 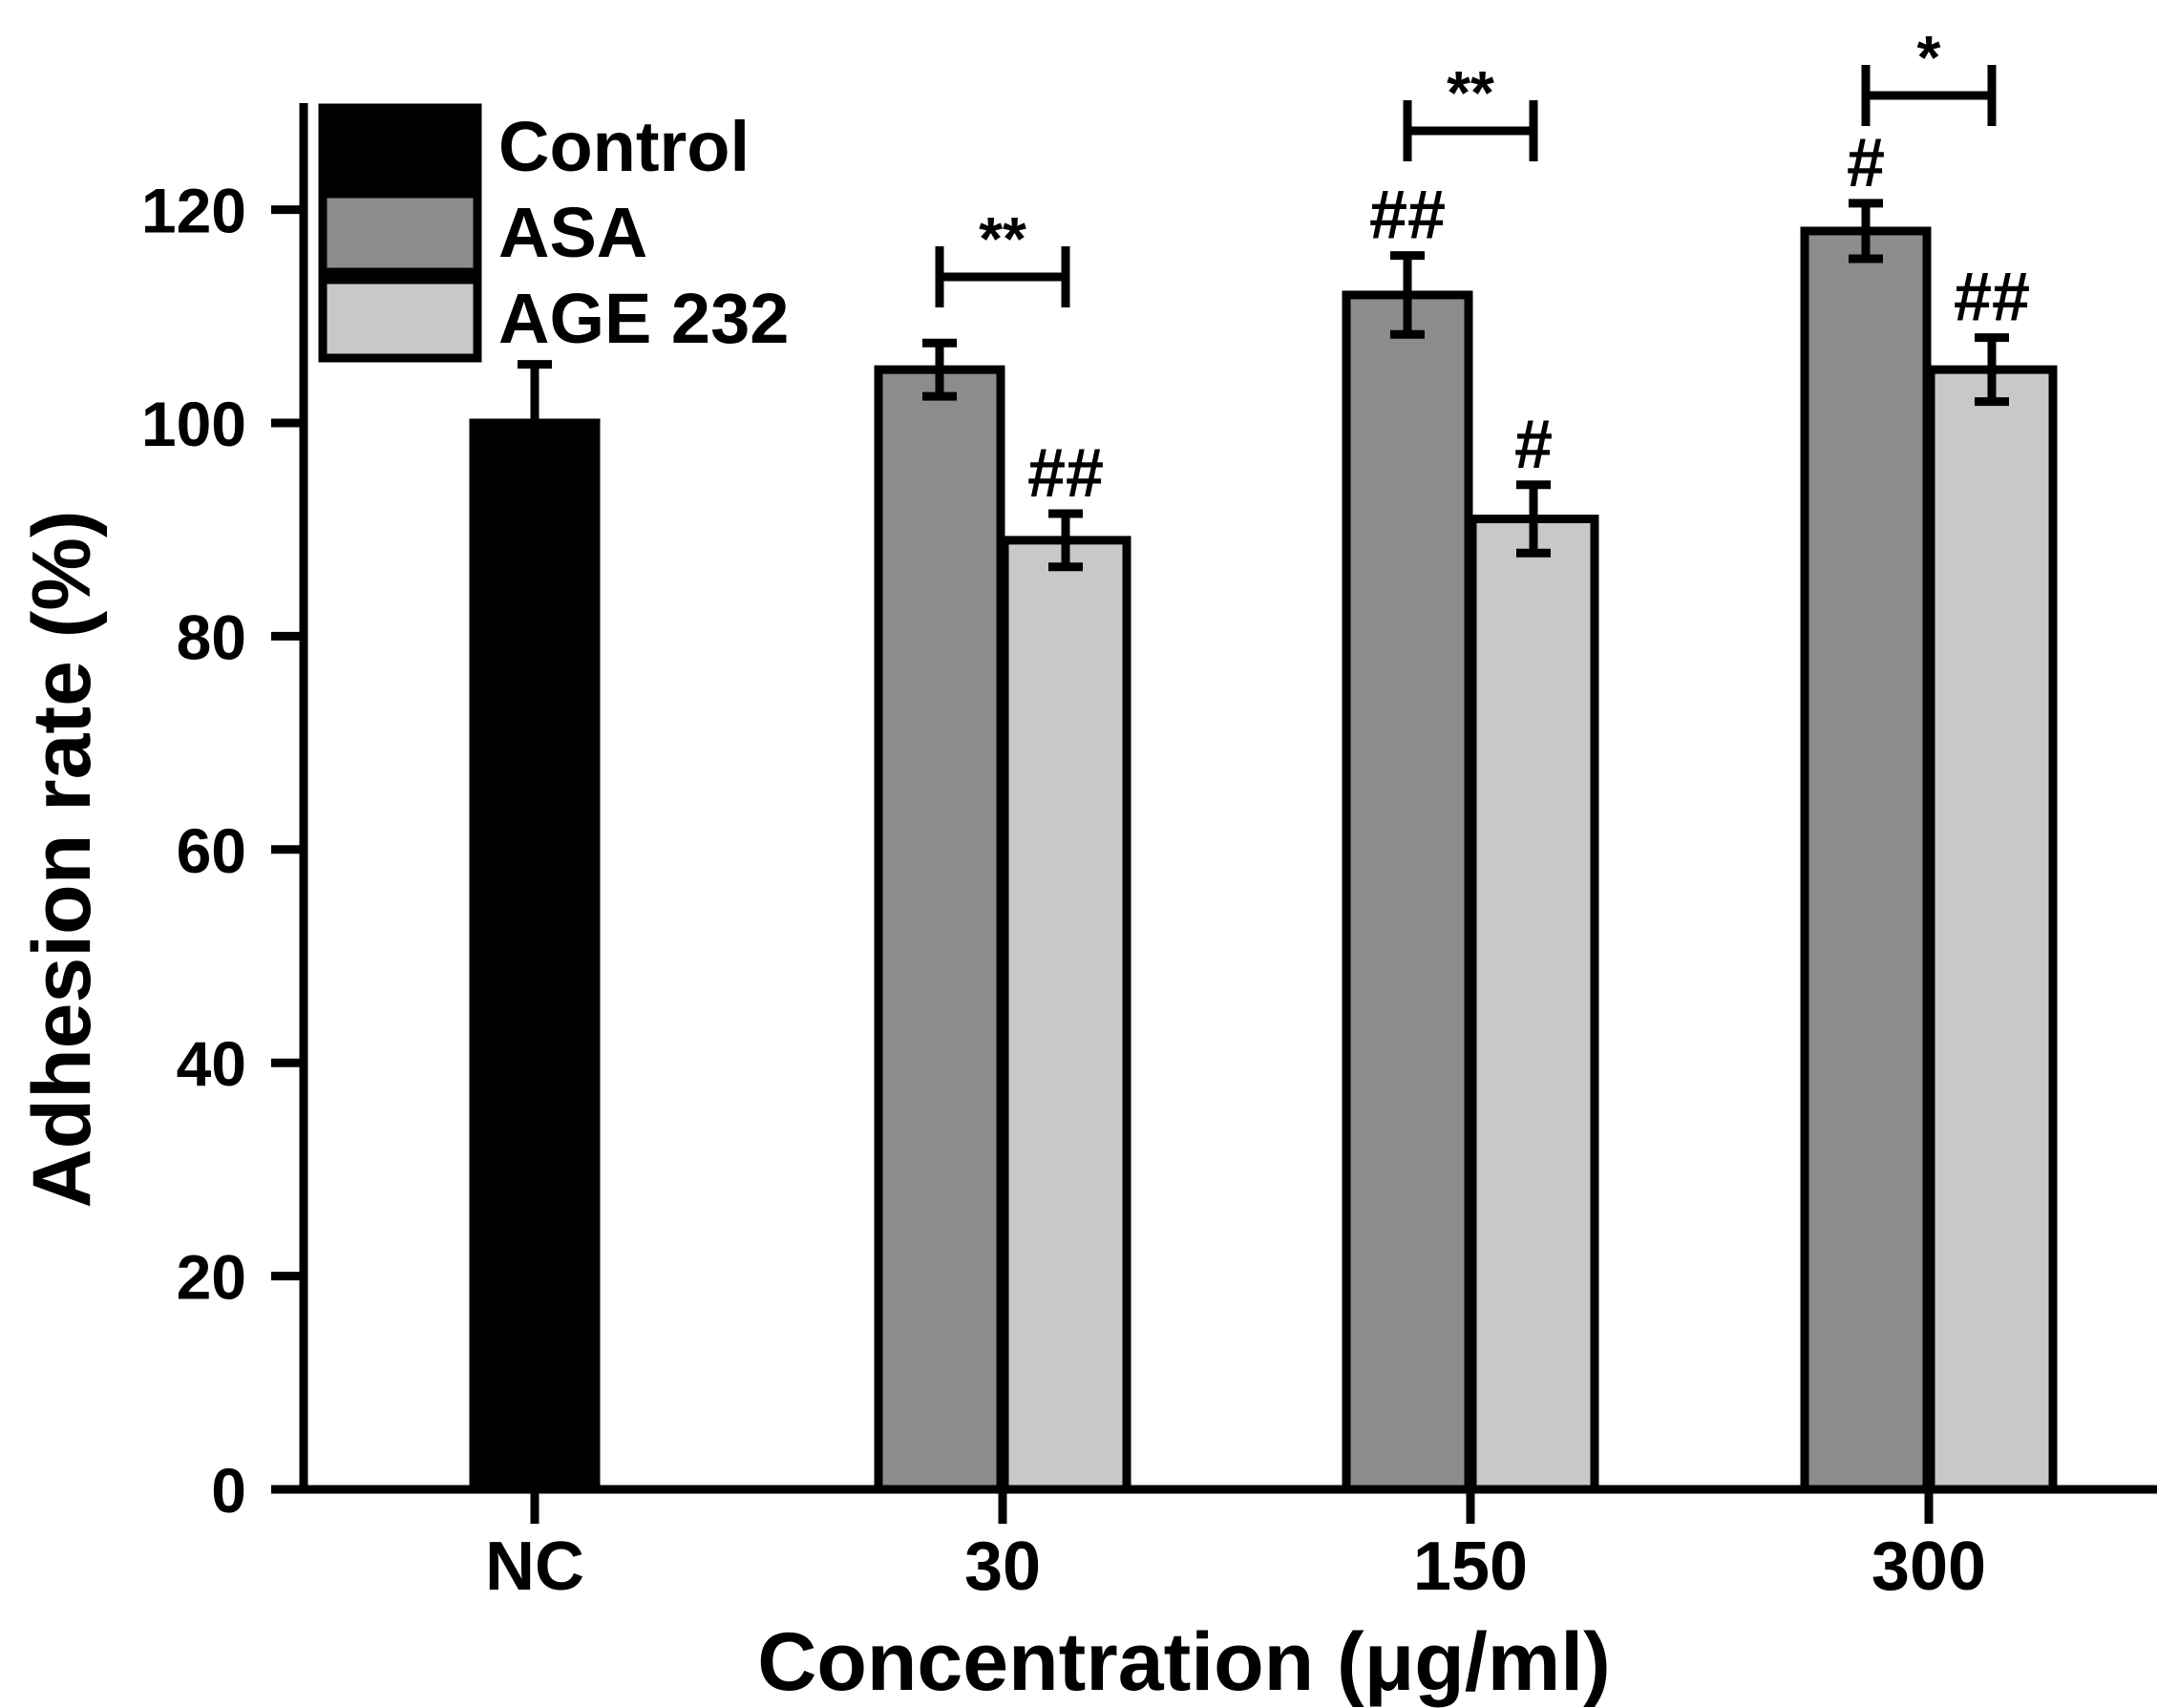 What do you see at coordinates (1065, 474) in the screenshot?
I see `significance-hash-age-232-30: ##` at bounding box center [1065, 474].